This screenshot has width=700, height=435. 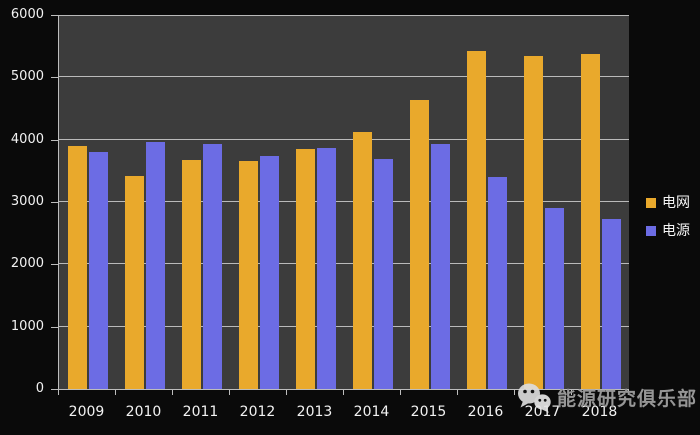 What do you see at coordinates (314, 412) in the screenshot?
I see `x-axis-label: 2013` at bounding box center [314, 412].